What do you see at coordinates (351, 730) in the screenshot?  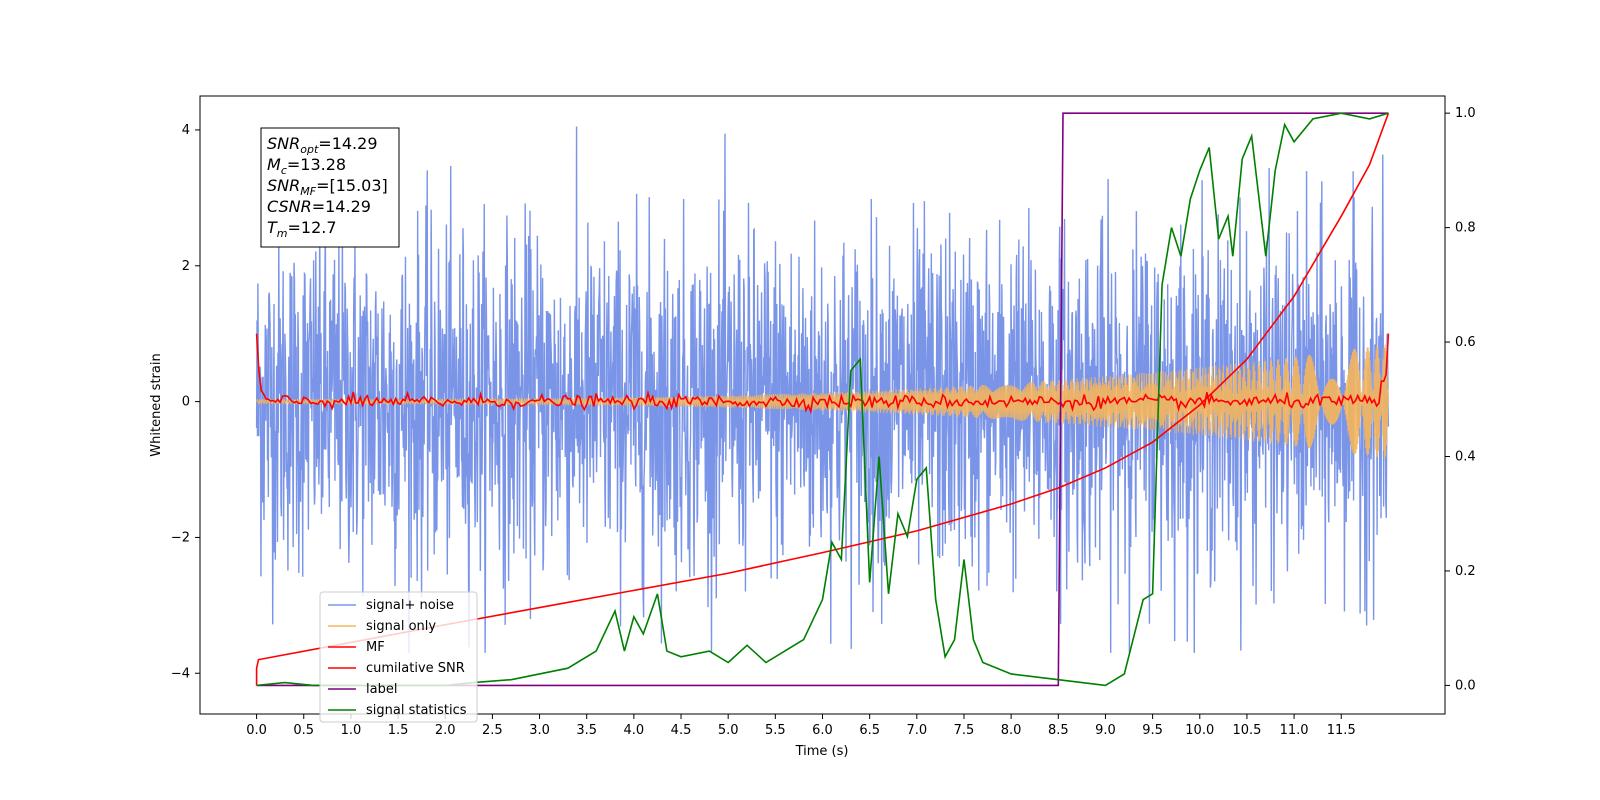 I see `x-tick-label: 1.0` at bounding box center [351, 730].